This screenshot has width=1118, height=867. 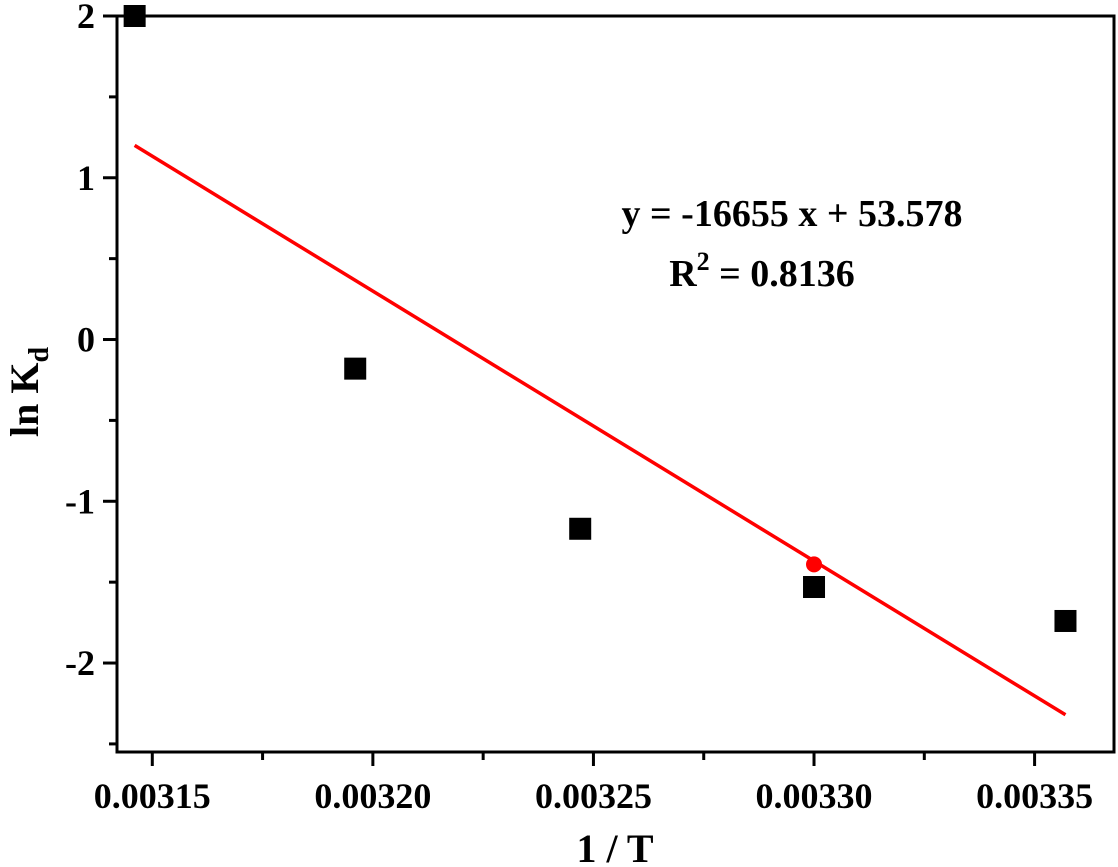 What do you see at coordinates (814, 796) in the screenshot?
I see `x-tick-label: 0.00330` at bounding box center [814, 796].